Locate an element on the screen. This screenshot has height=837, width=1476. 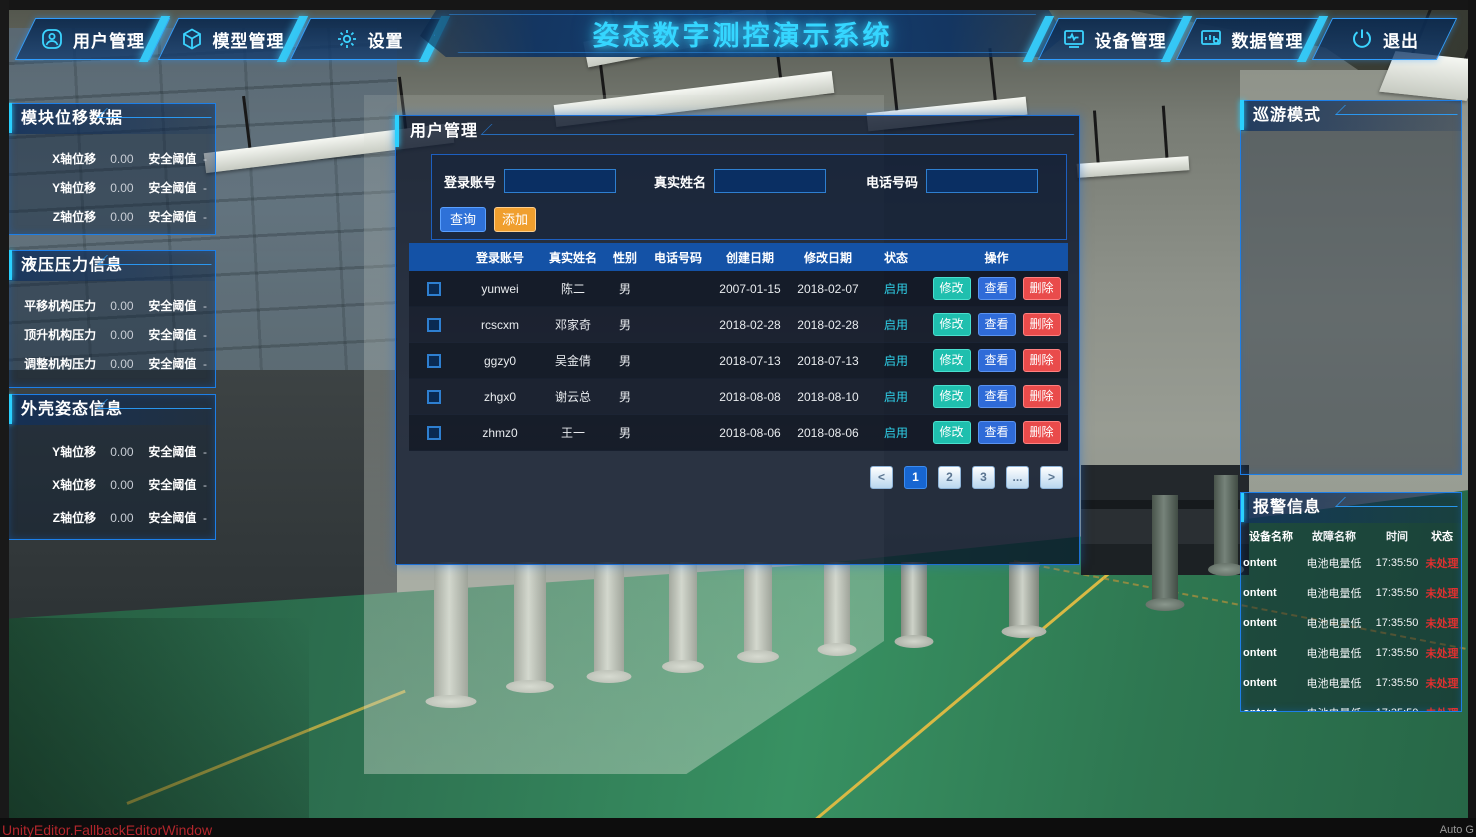
ceiling-lamp is located at coordinates (1133, 167).